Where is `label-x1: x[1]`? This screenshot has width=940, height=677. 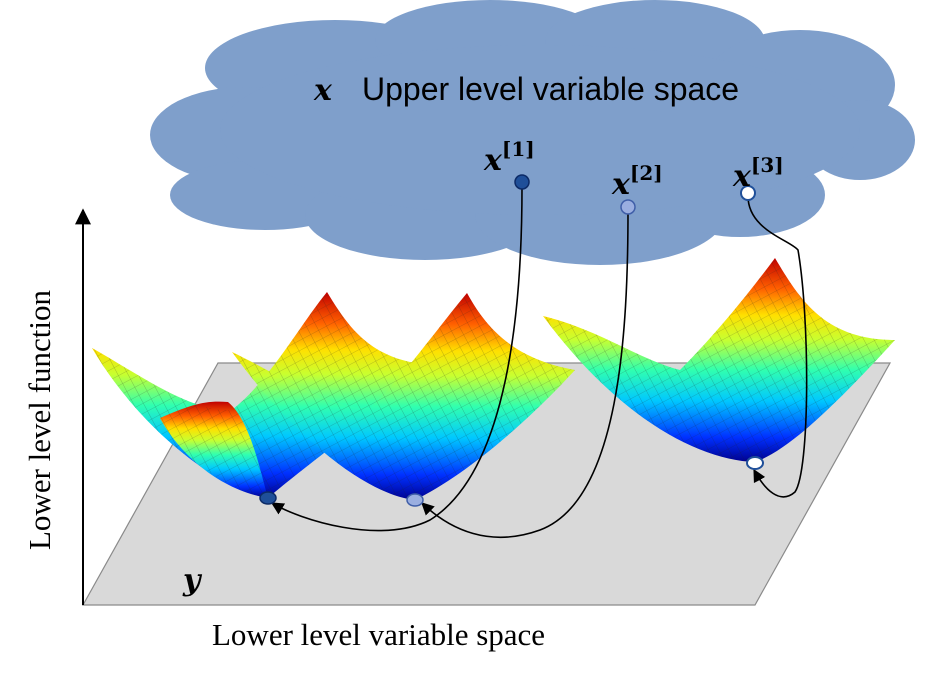
label-x1: x[1] is located at coordinates (509, 157).